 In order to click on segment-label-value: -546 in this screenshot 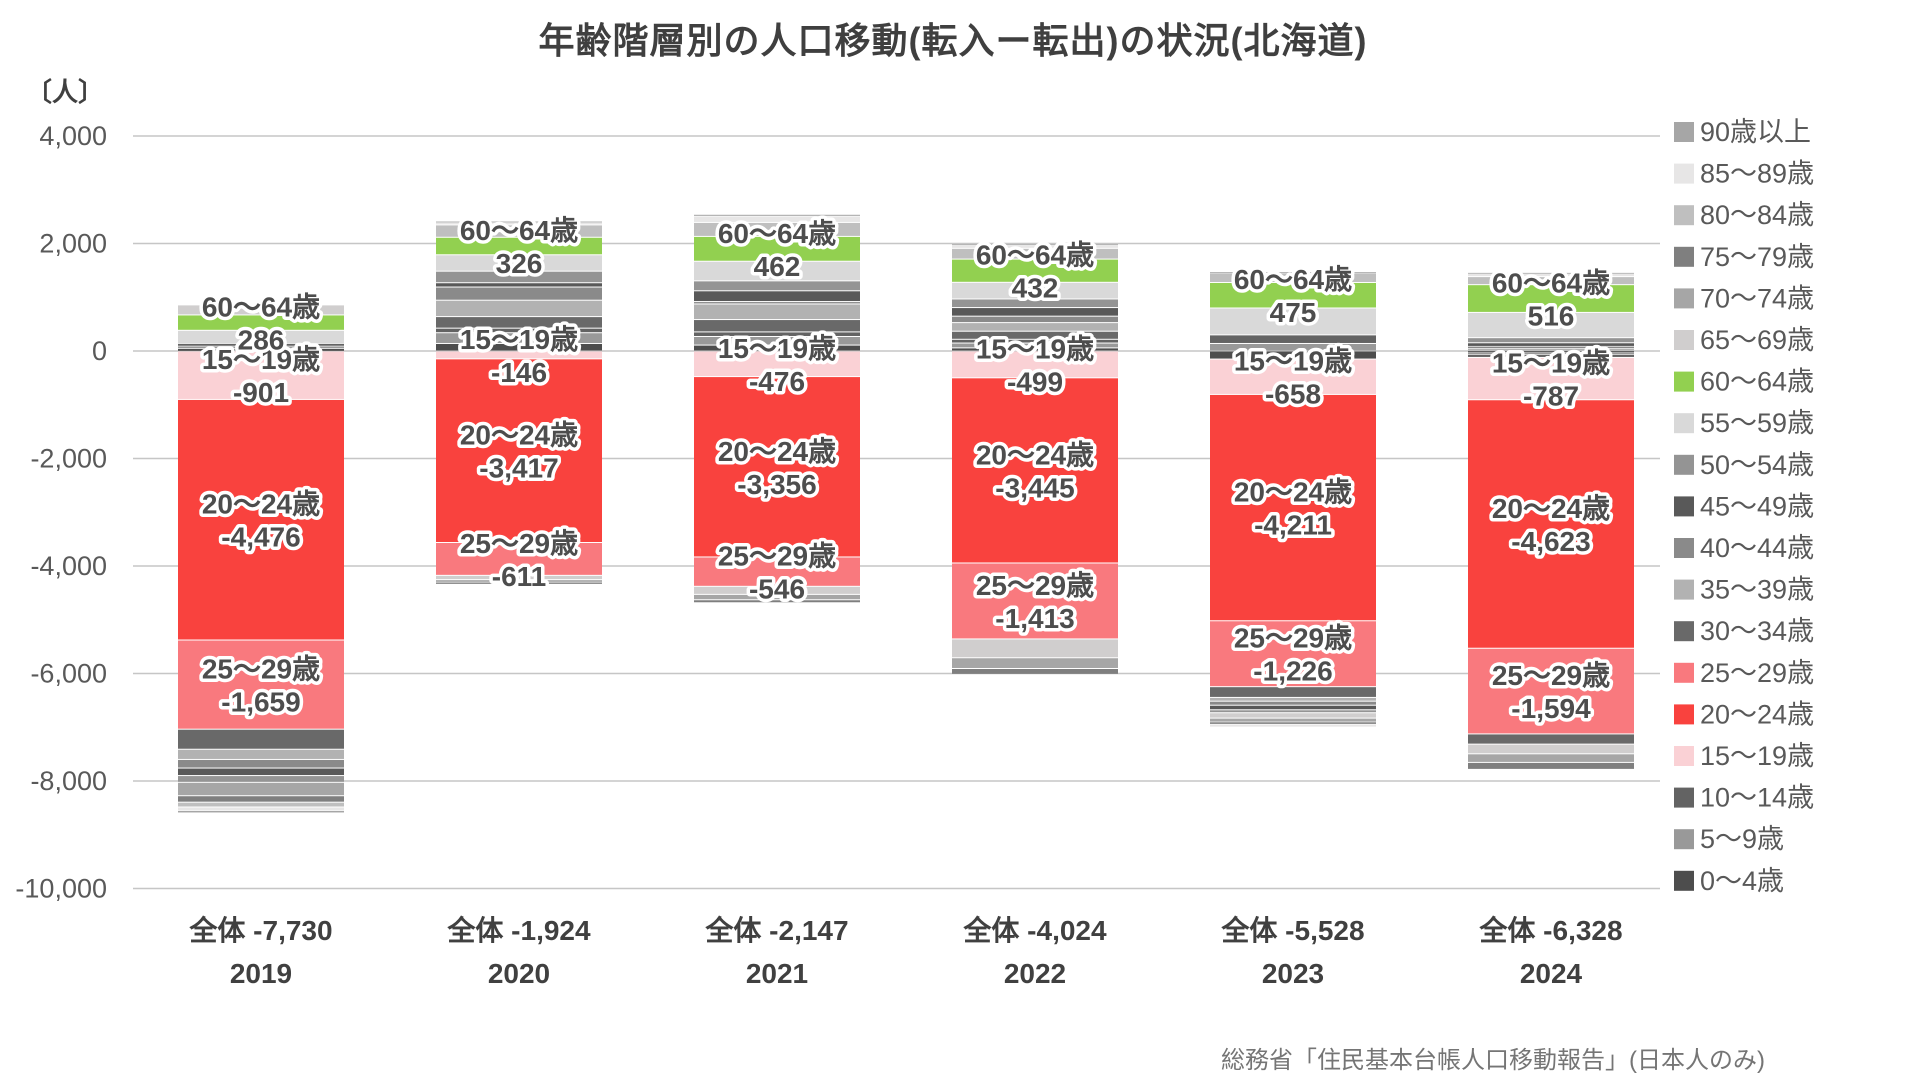, I will do `click(777, 589)`.